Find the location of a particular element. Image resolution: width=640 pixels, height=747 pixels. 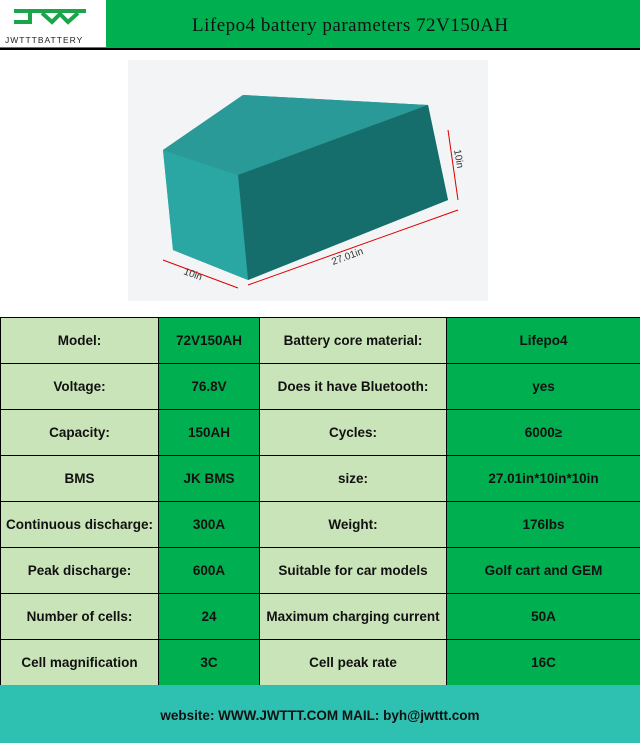

logo-mark-icon is located at coordinates (53, 17).